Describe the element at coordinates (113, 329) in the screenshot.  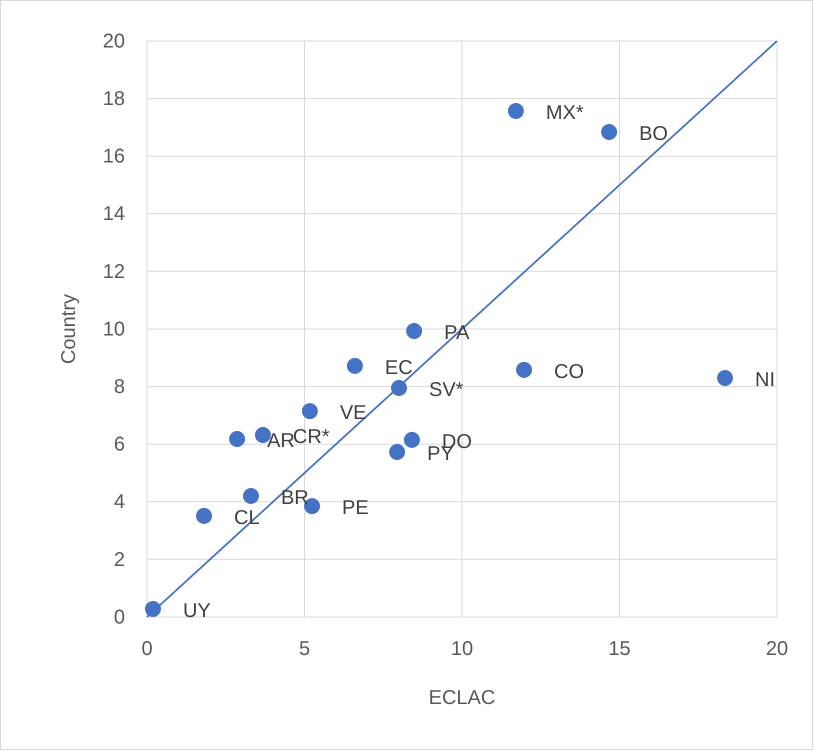
I see `y-tick-label: 10` at that location.